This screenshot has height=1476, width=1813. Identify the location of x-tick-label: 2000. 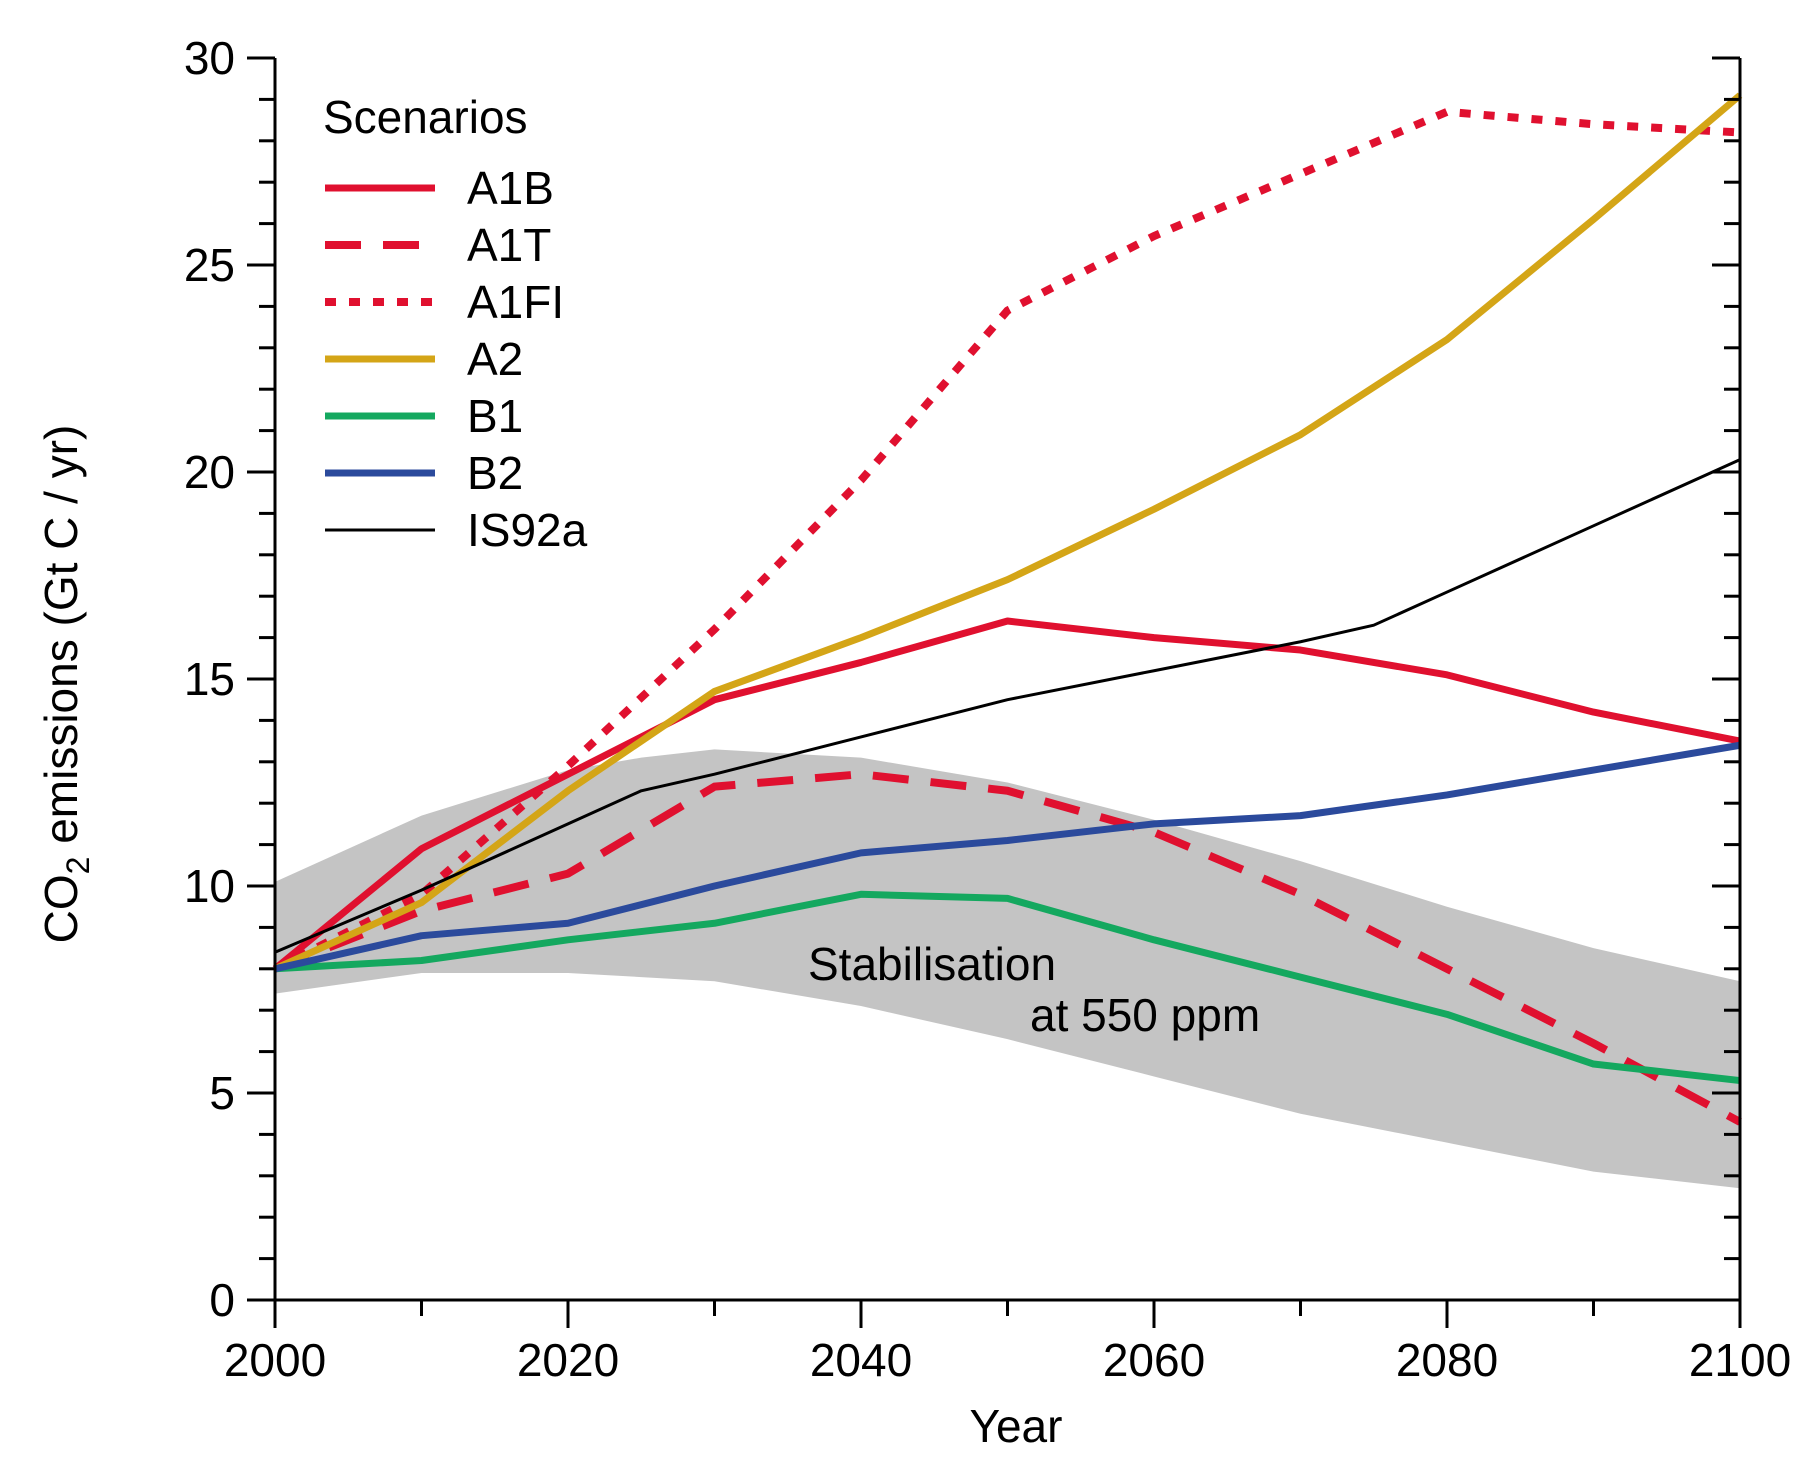
(275, 1360).